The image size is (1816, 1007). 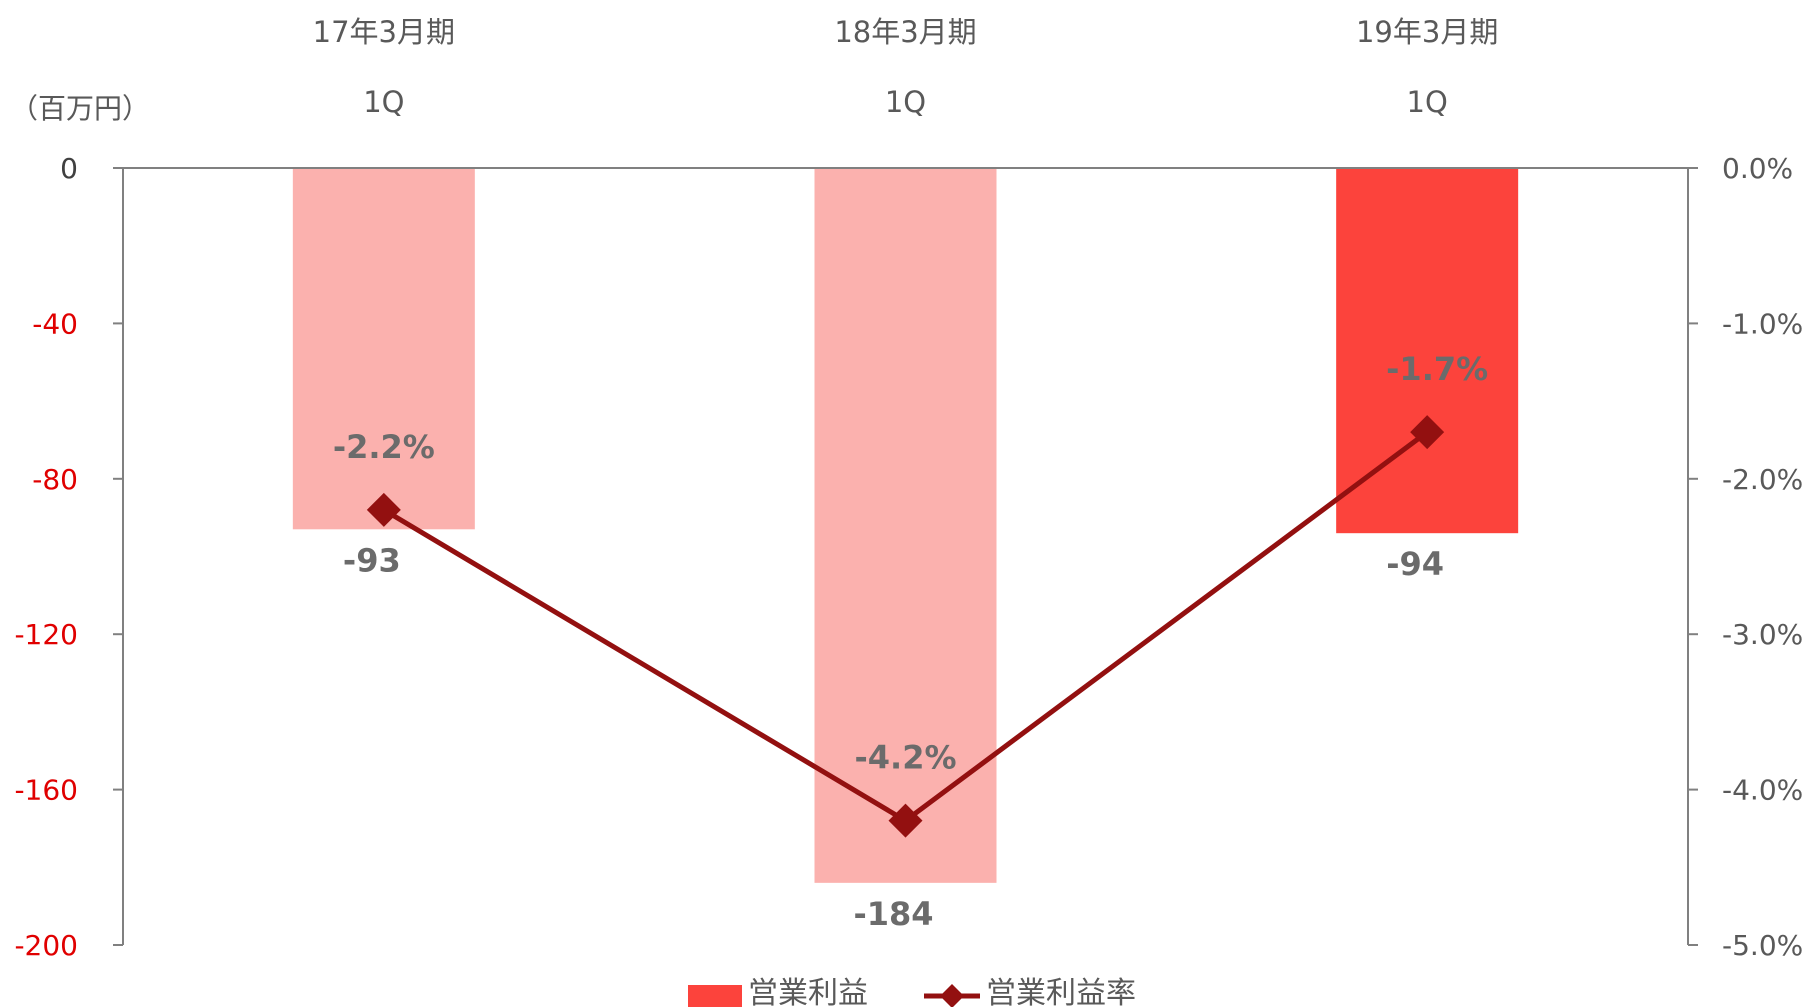 What do you see at coordinates (715, 996) in the screenshot?
I see `legend-swatch-operating-profit` at bounding box center [715, 996].